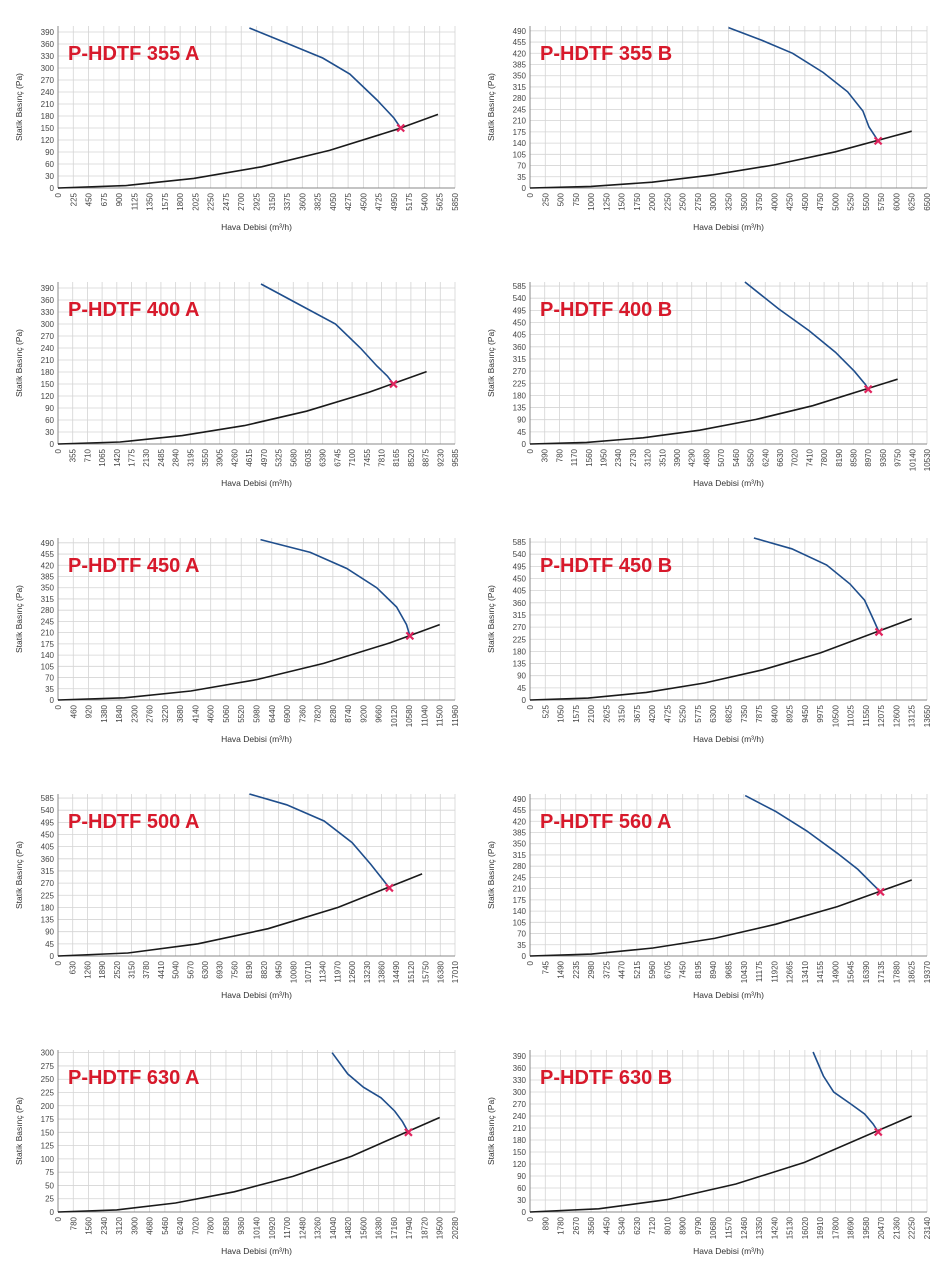  Describe the element at coordinates (820, 201) in the screenshot. I see `x-tick-label: 4750` at that location.